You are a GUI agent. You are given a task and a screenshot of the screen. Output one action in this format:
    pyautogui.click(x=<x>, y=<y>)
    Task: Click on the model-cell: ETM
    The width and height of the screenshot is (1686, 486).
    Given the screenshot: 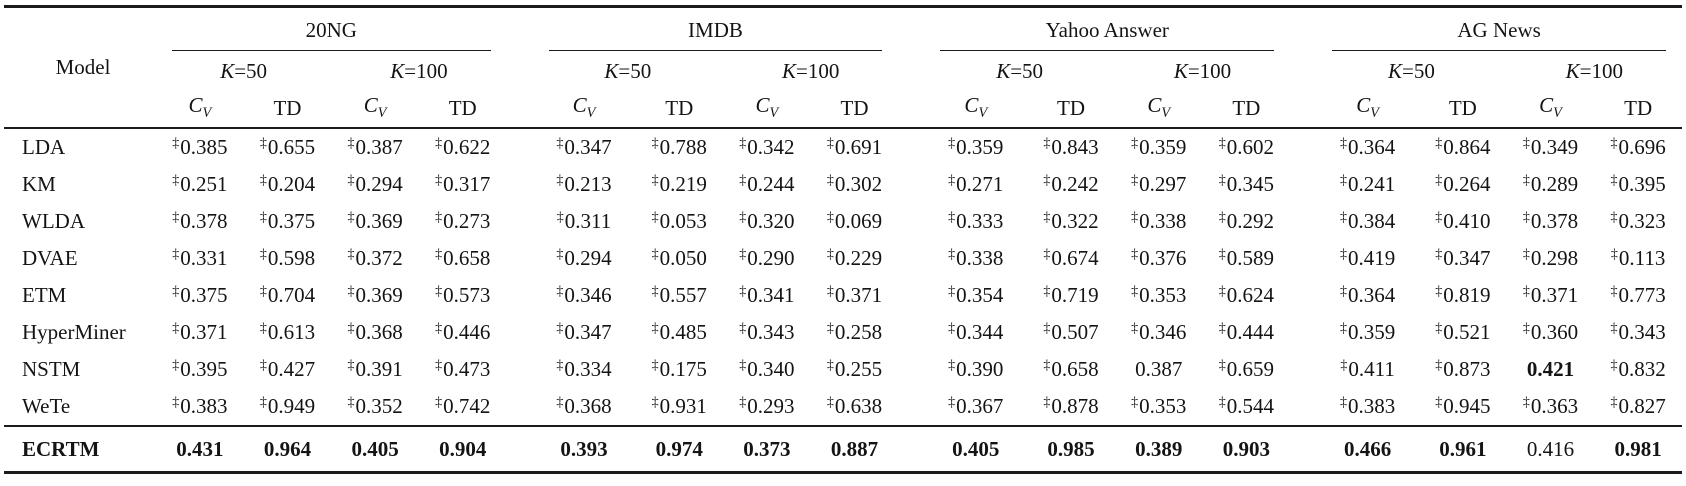 What is the action you would take?
    pyautogui.click(x=44, y=295)
    